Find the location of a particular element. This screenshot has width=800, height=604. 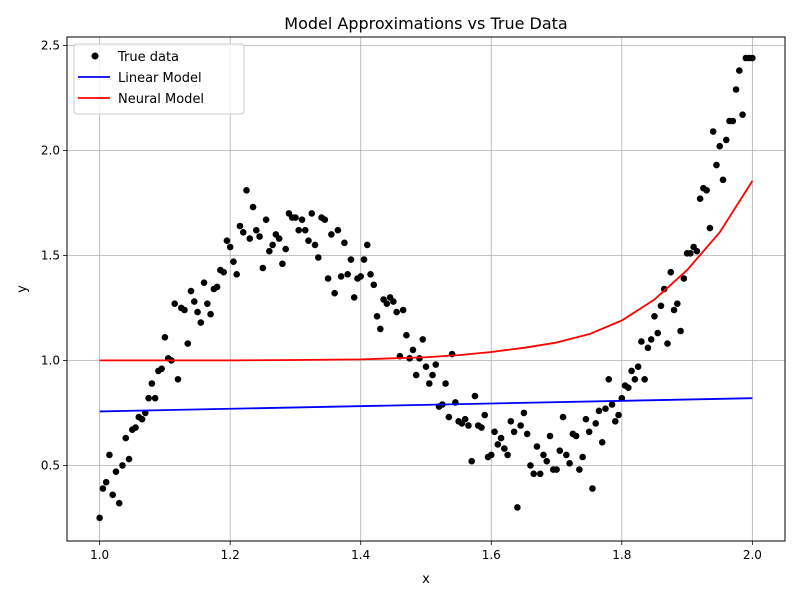

x-tick-label: 1.4 is located at coordinates (360, 555).